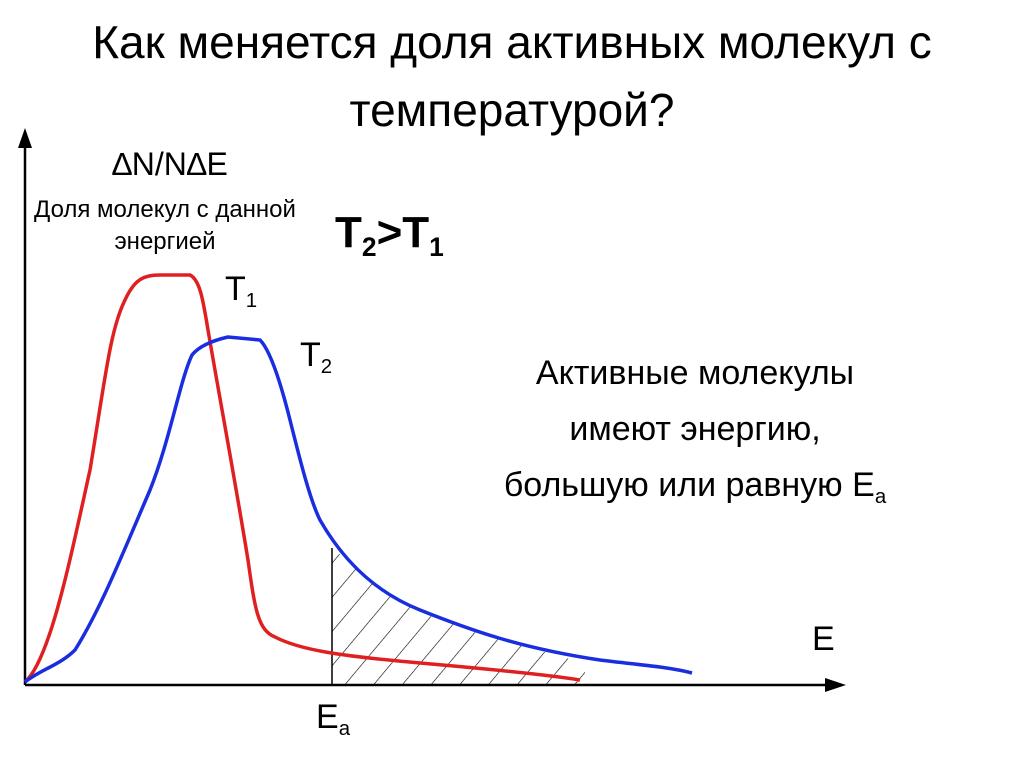 This screenshot has width=1024, height=768. I want to click on curve-label: T1, so click(241, 291).